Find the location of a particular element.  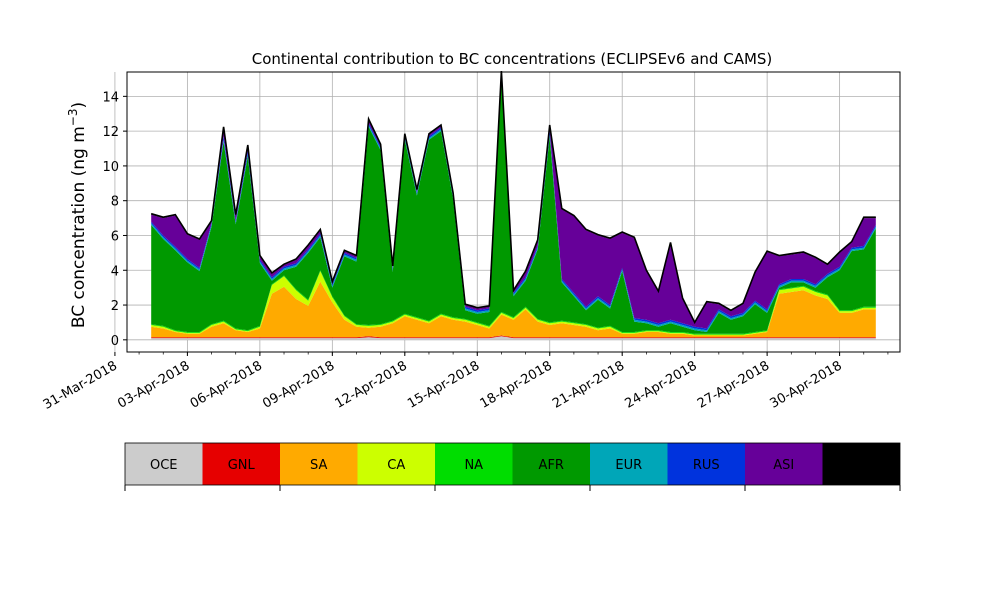

y-tick-label: 2 is located at coordinates (115, 306).